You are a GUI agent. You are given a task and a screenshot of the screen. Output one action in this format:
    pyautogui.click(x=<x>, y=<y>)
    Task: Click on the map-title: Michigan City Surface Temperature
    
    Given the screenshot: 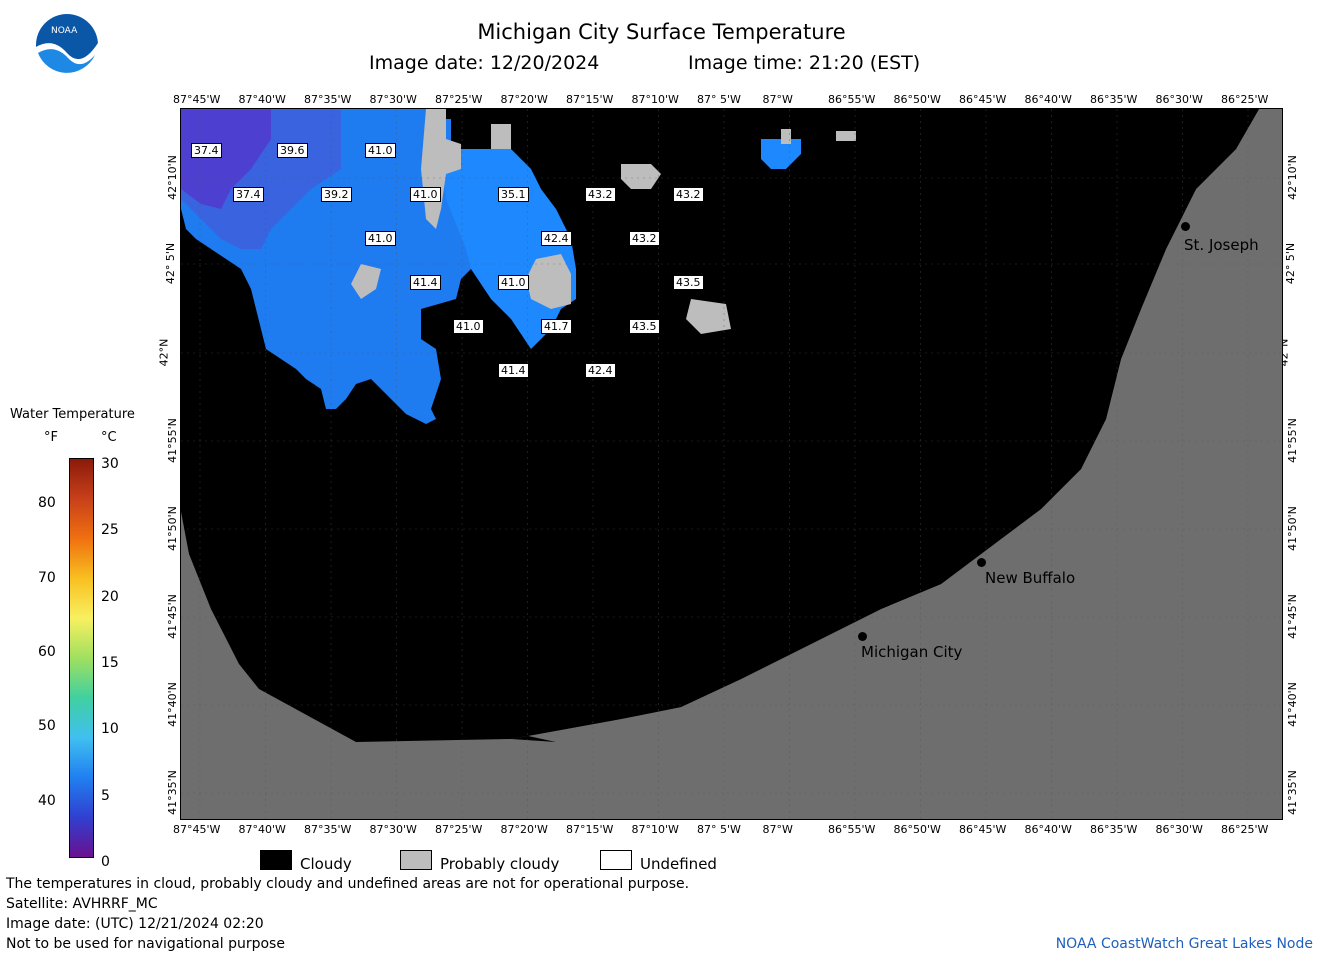 What is the action you would take?
    pyautogui.click(x=661, y=32)
    